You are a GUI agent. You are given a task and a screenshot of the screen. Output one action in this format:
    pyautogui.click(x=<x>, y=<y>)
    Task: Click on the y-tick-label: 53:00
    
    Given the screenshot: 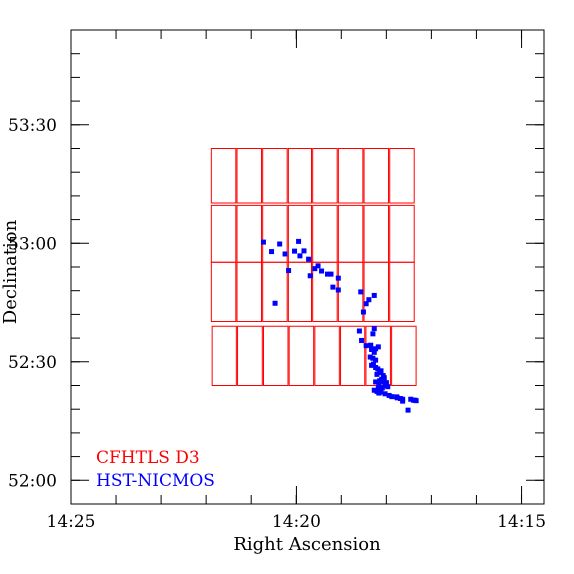 What is the action you would take?
    pyautogui.click(x=32, y=244)
    